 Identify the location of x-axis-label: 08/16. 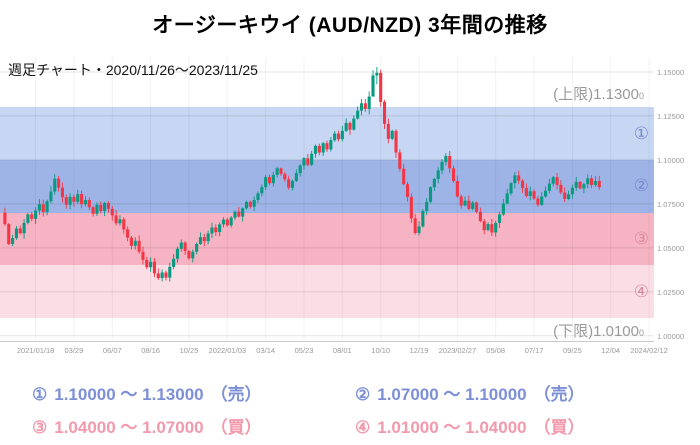
(150, 350).